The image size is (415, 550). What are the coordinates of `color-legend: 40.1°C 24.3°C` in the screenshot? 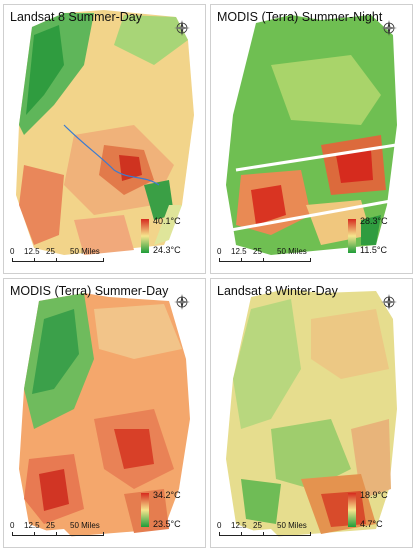 It's located at (163, 235).